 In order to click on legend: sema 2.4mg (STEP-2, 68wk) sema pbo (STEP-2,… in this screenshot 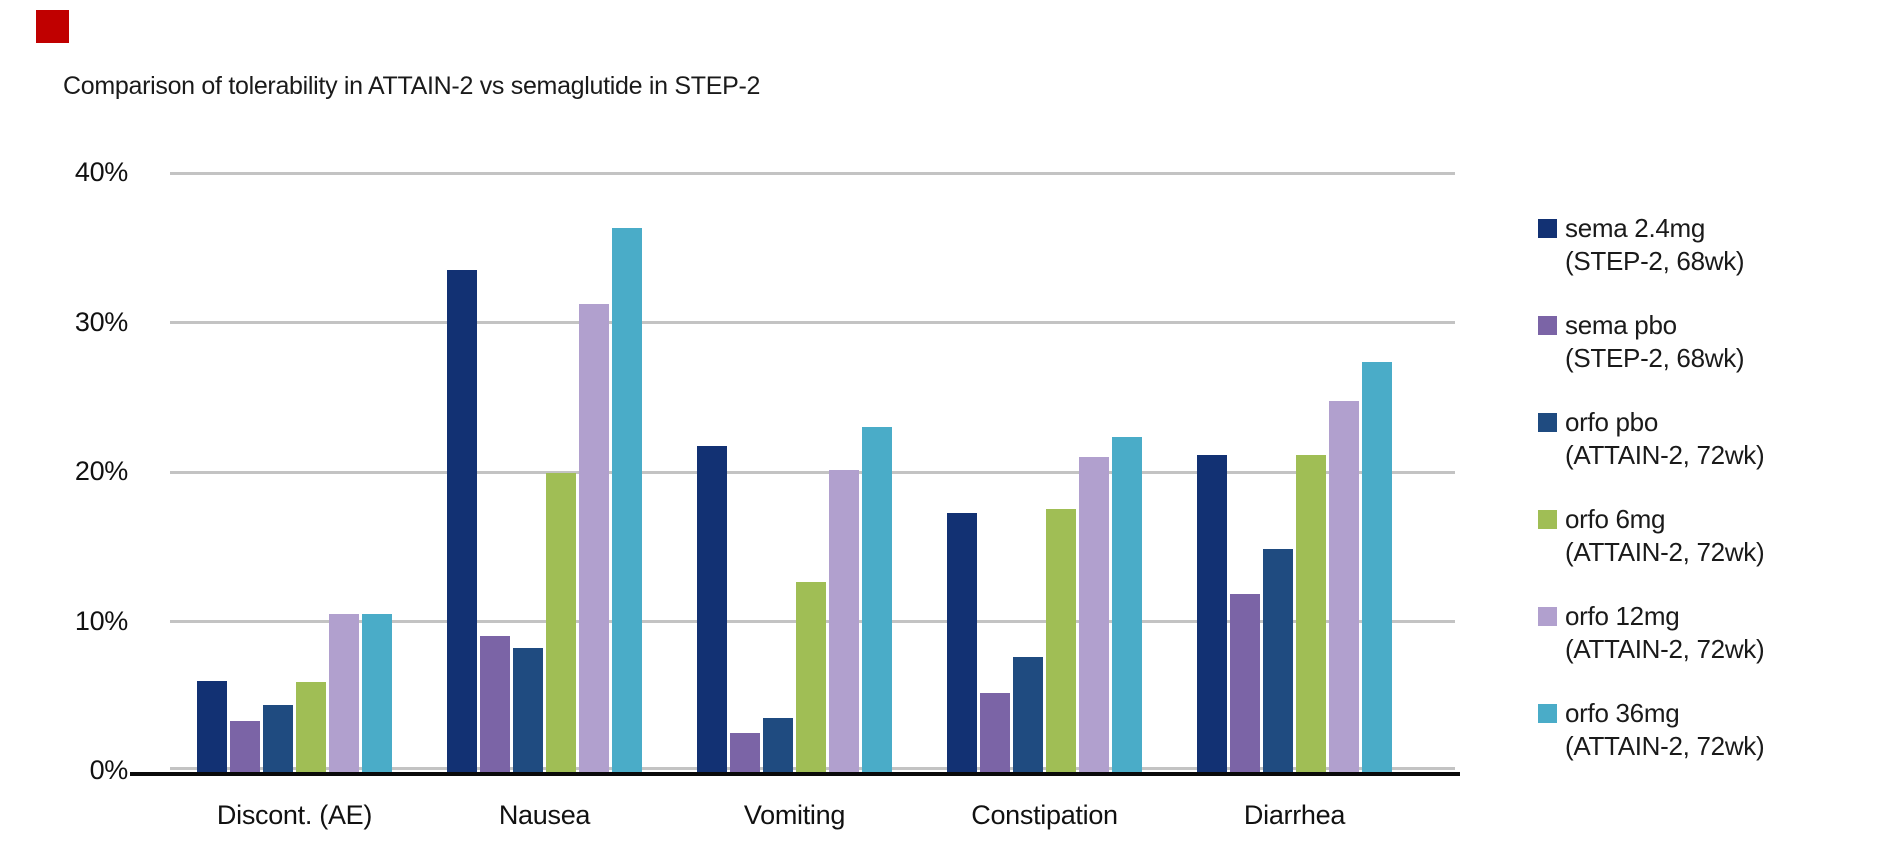, I will do `click(1651, 503)`.